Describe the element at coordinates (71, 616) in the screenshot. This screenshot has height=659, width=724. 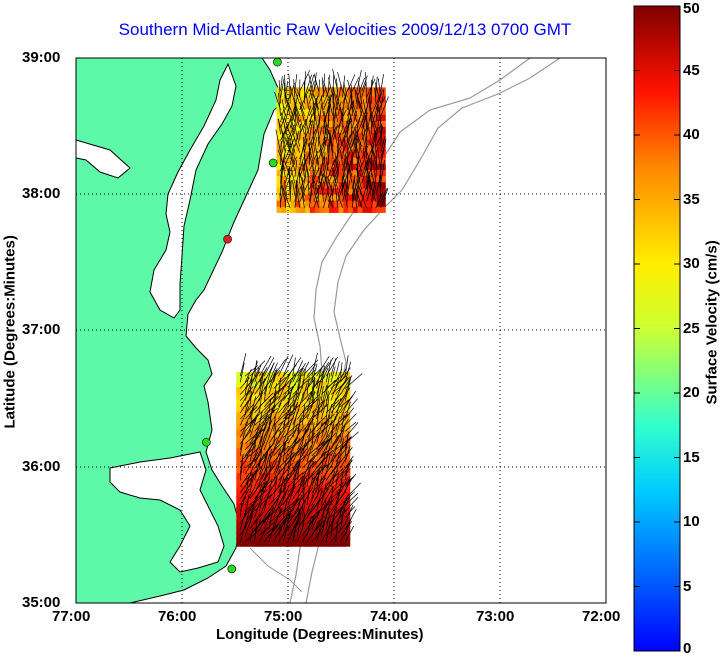
I see `x-tick-label: 77:00` at that location.